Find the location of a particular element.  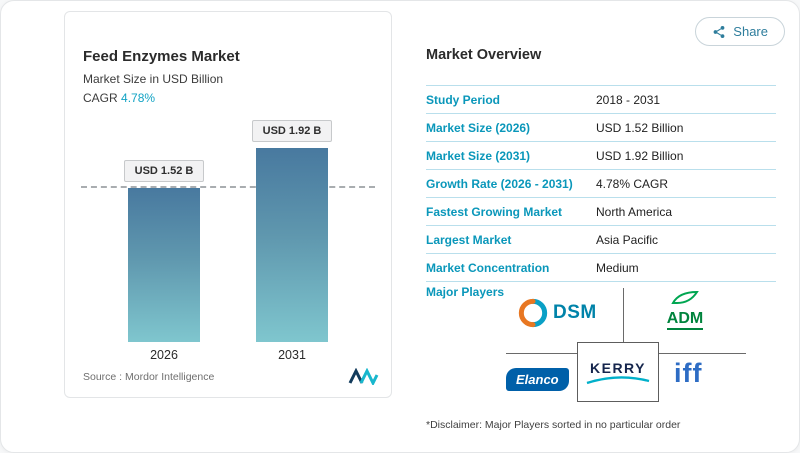

iff-logo: iff is located at coordinates (688, 373).